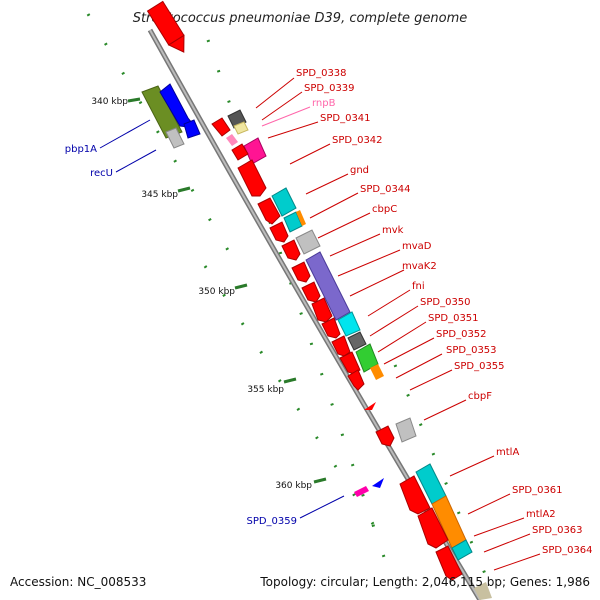 The image size is (600, 600). Describe the element at coordinates (419, 266) in the screenshot. I see `gene-label-mvaK2: mvaK2` at that location.